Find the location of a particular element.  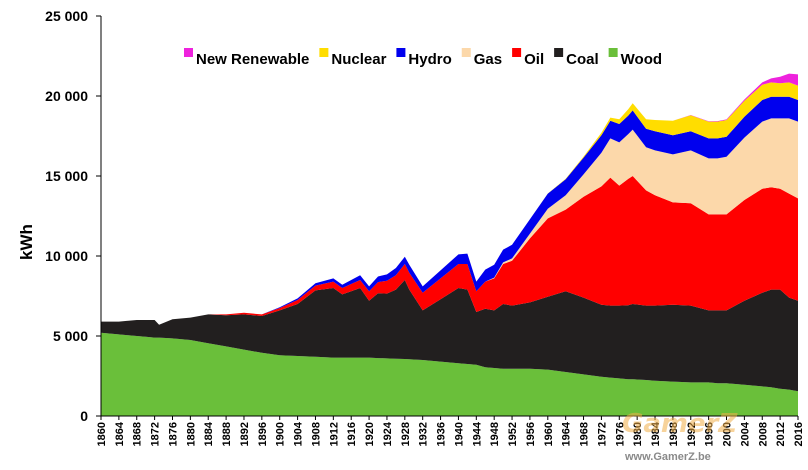

y-tick-label: 20 000 is located at coordinates (66, 96).